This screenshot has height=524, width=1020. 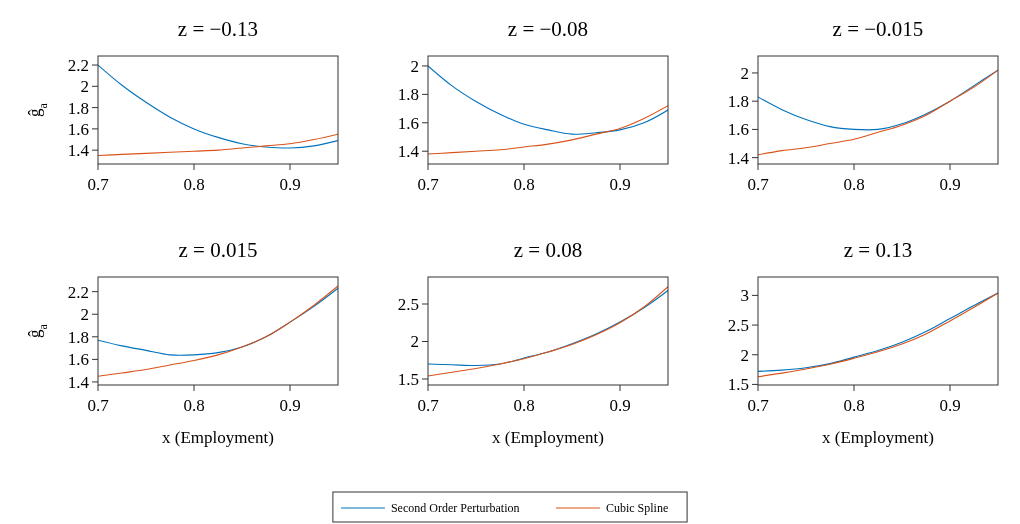 I want to click on chart-title: z = −0.13, so click(x=218, y=29).